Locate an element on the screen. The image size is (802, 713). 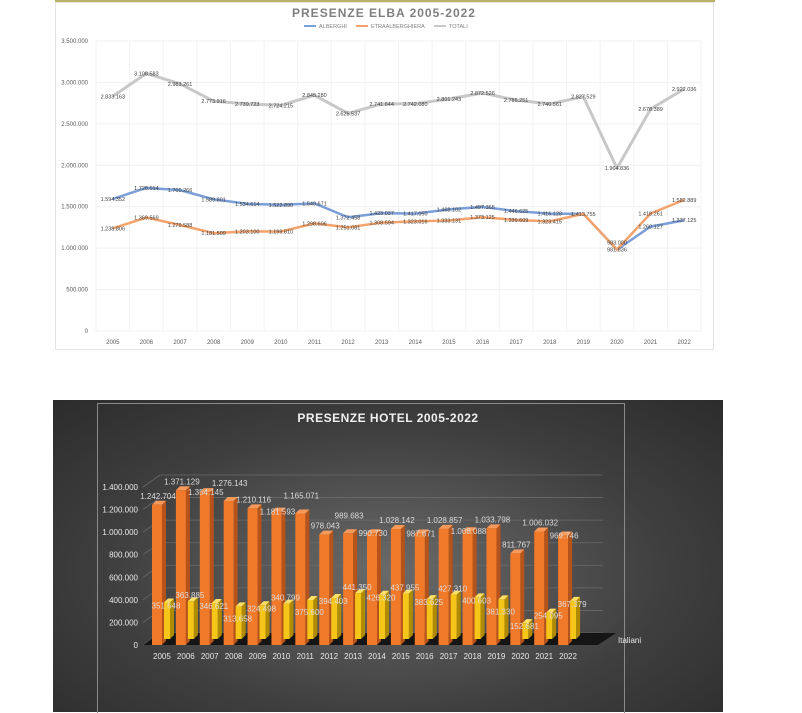
gridline is located at coordinates (372, 503).